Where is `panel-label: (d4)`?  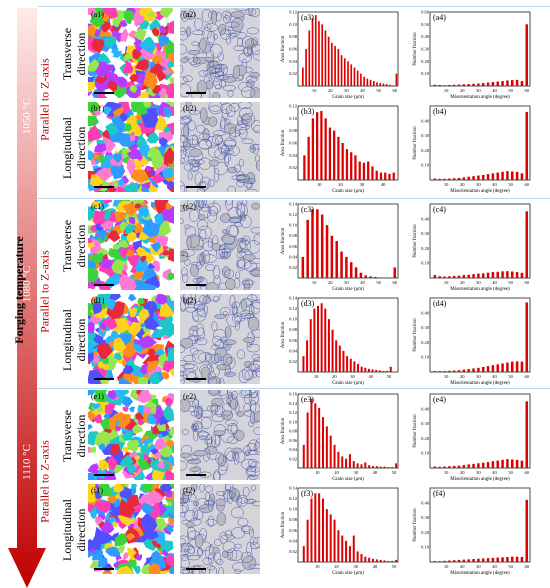
panel-label: (d4) is located at coordinates (440, 303).